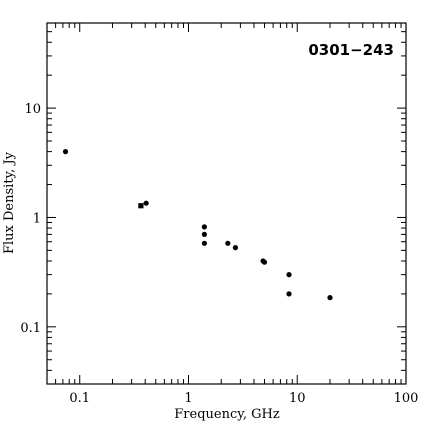 The width and height of the screenshot is (431, 431). I want to click on x-tick-label: 0.1, so click(79, 398).